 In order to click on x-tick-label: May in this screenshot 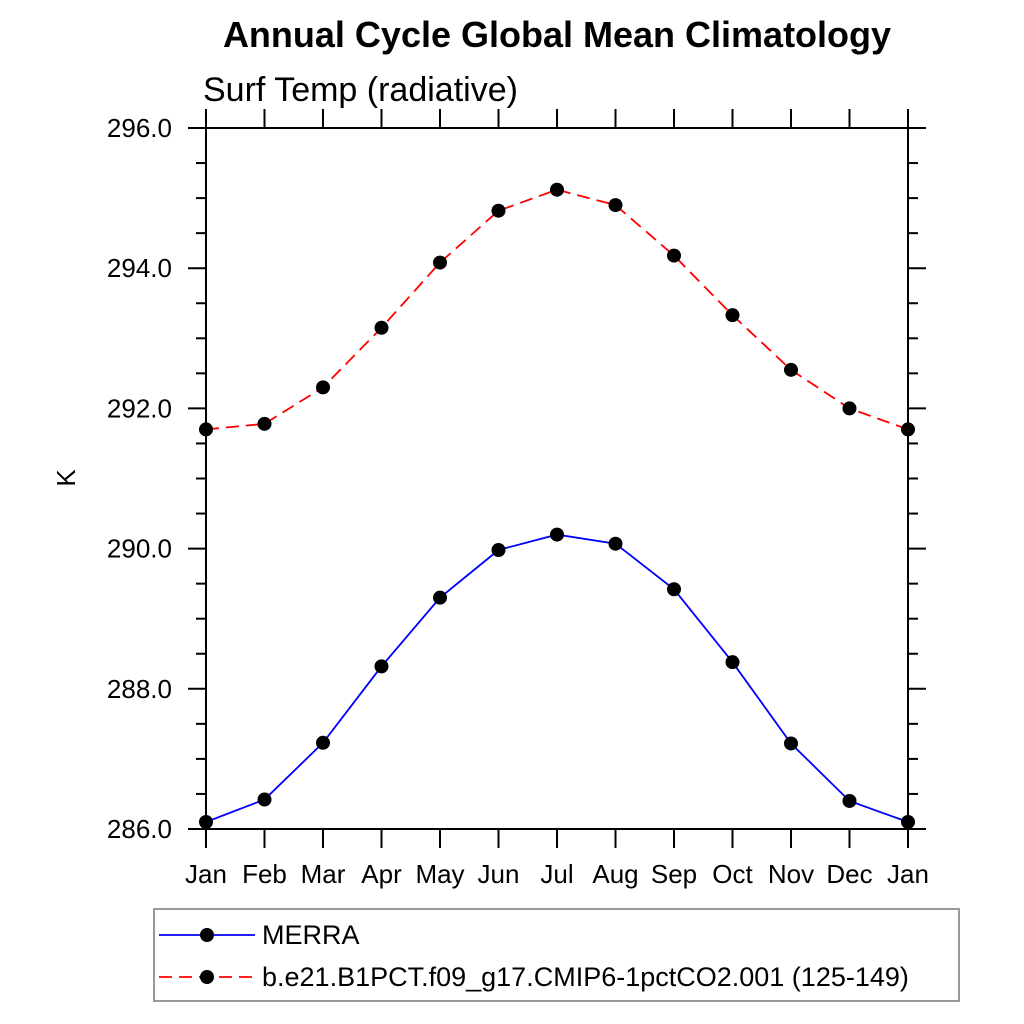, I will do `click(439, 874)`.